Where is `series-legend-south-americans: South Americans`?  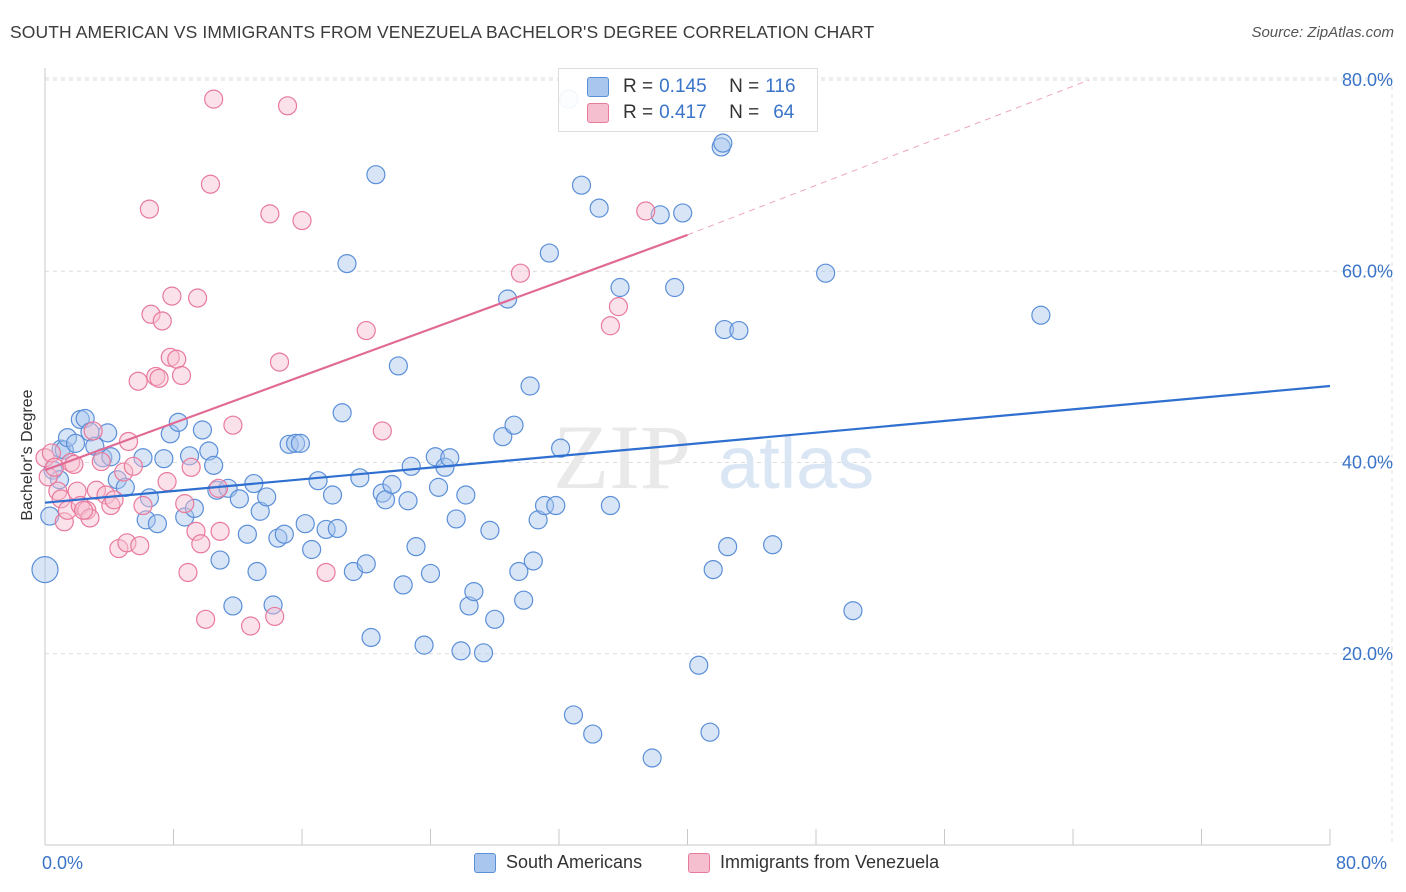 series-legend-south-americans: South Americans is located at coordinates (558, 862).